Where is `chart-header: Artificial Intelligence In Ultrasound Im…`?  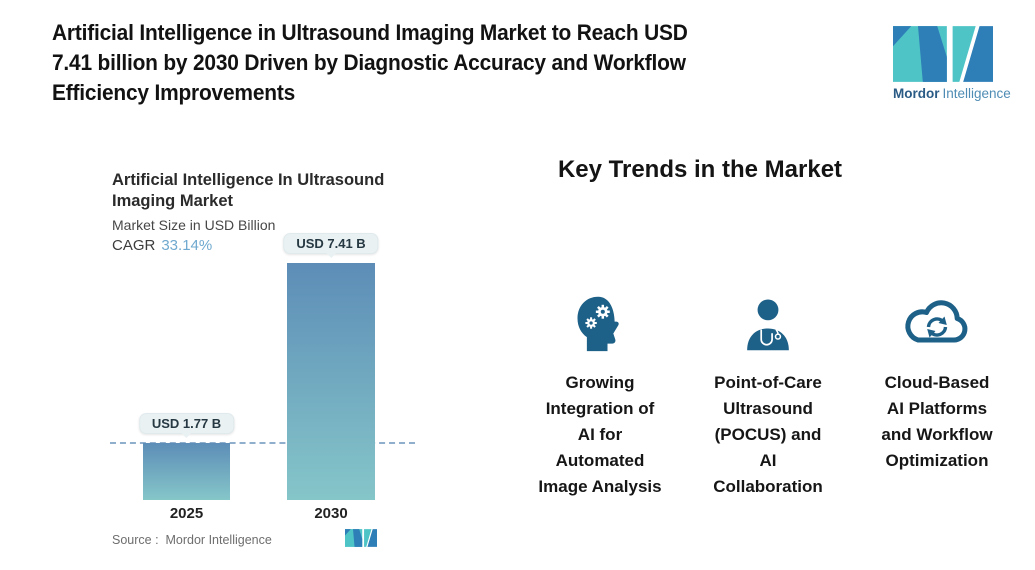
chart-header: Artificial Intelligence In Ultrasound Im… is located at coordinates (248, 212).